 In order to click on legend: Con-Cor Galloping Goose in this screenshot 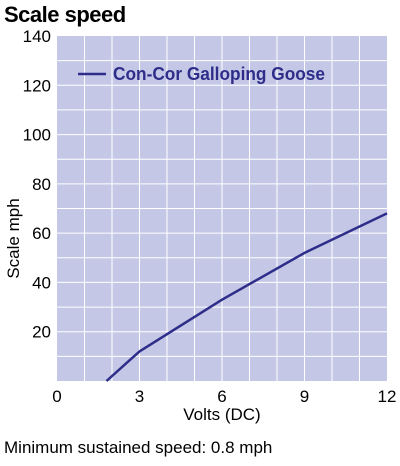, I will do `click(201, 74)`.